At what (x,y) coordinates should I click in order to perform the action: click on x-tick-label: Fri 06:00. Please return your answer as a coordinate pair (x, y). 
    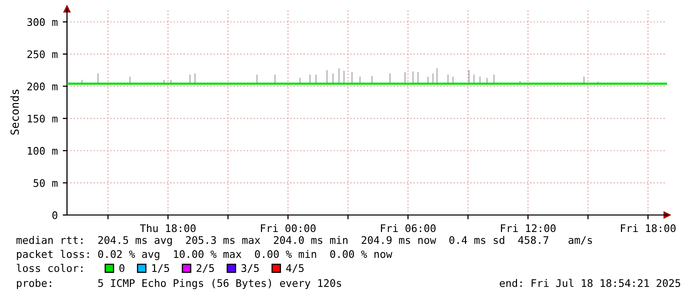
    Looking at the image, I should click on (408, 228).